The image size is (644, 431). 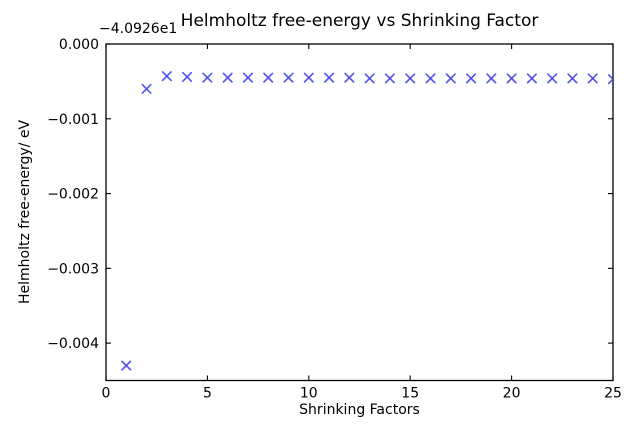 What do you see at coordinates (138, 29) in the screenshot?
I see `y-axis-offset-label: −4.0926e1` at bounding box center [138, 29].